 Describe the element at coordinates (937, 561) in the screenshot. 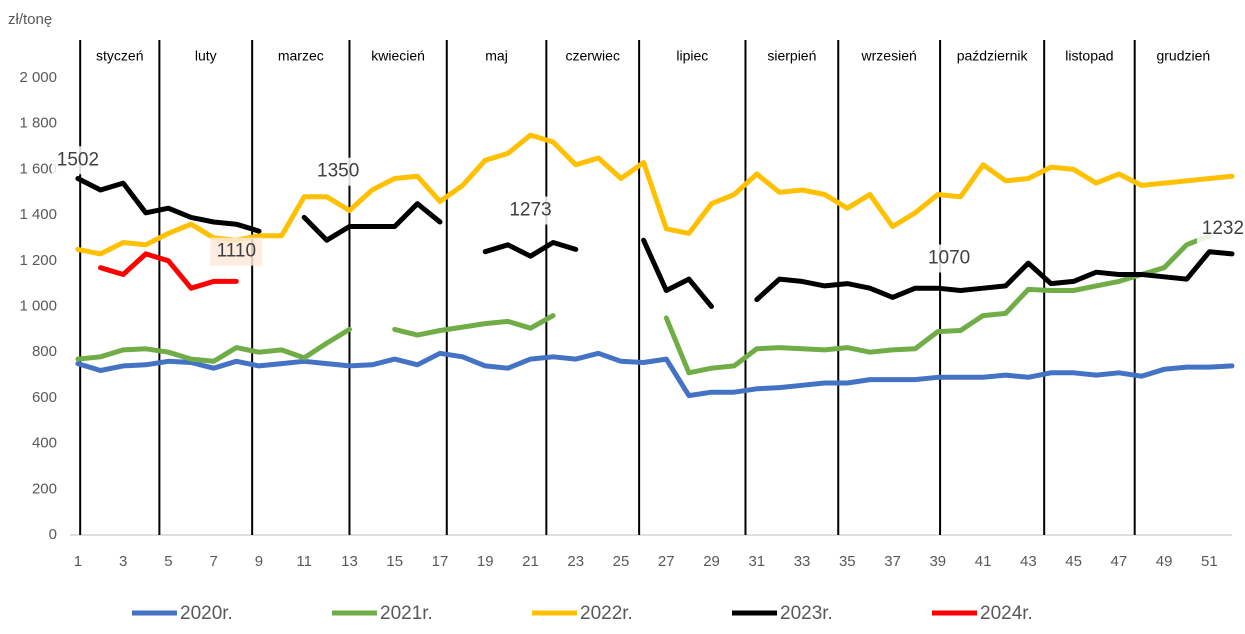

I see `x-tick-label: 39` at that location.